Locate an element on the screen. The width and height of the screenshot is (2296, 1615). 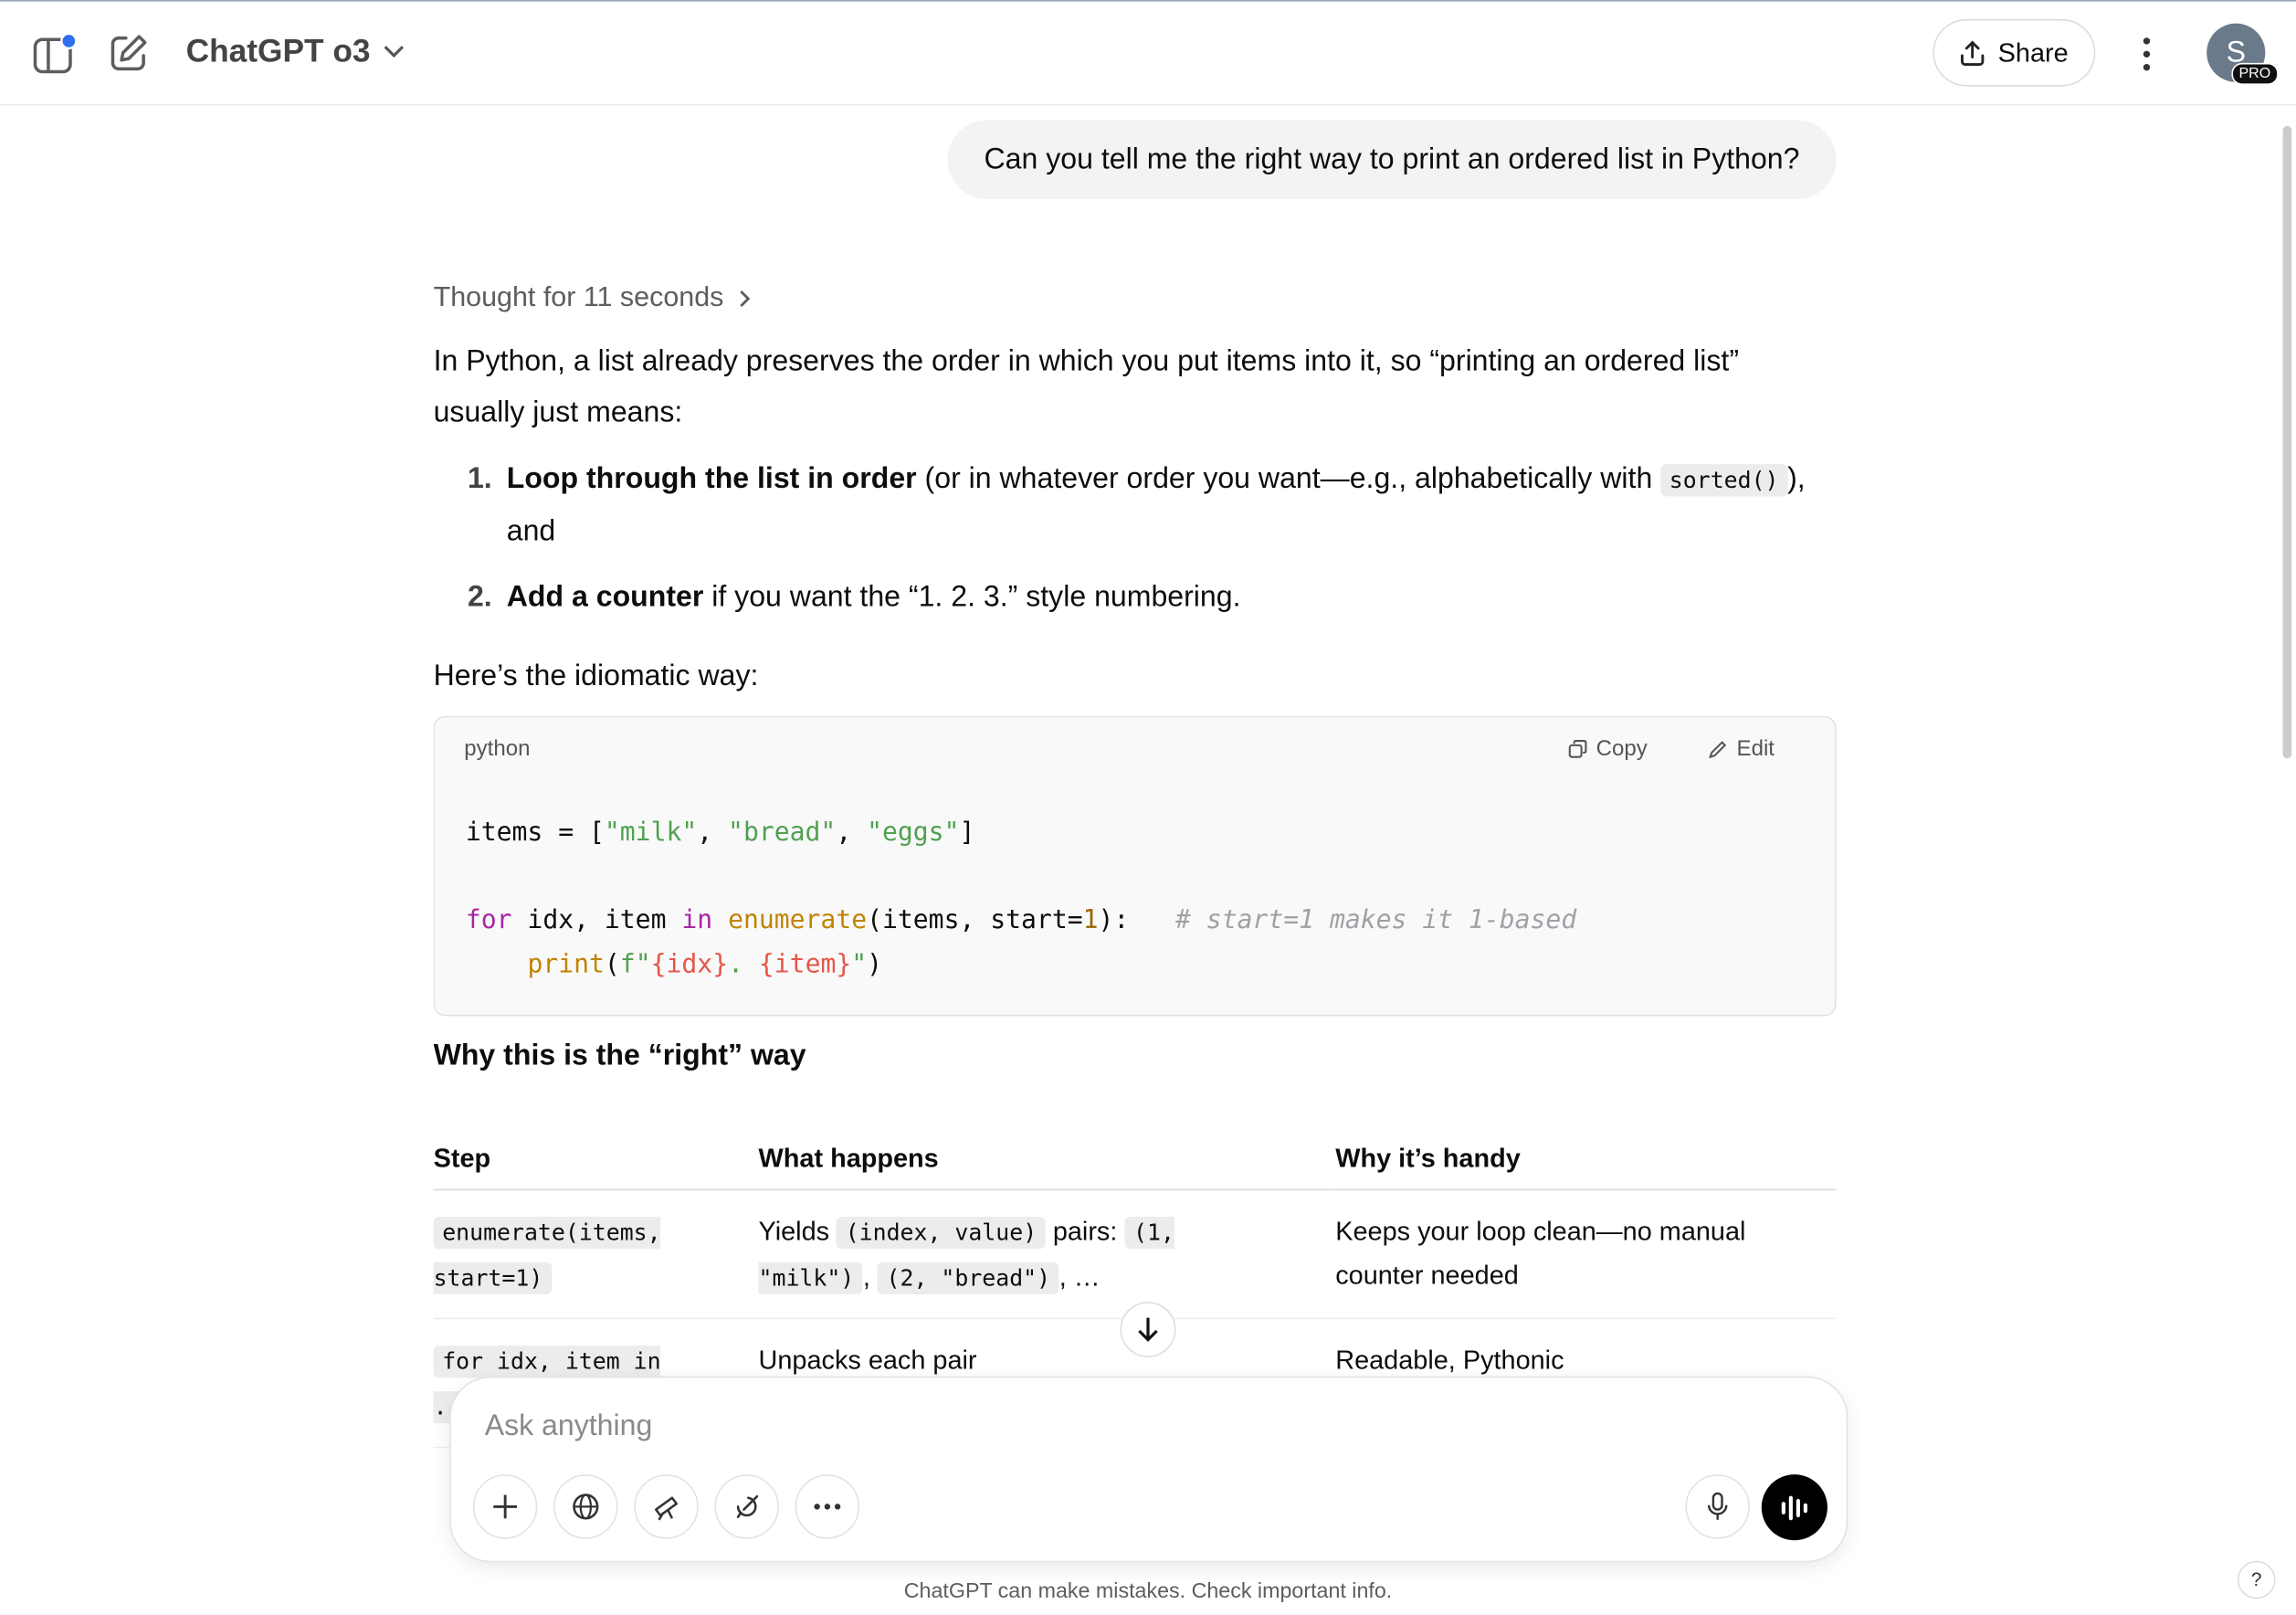
text-run: pairs: is located at coordinates (1085, 1232).